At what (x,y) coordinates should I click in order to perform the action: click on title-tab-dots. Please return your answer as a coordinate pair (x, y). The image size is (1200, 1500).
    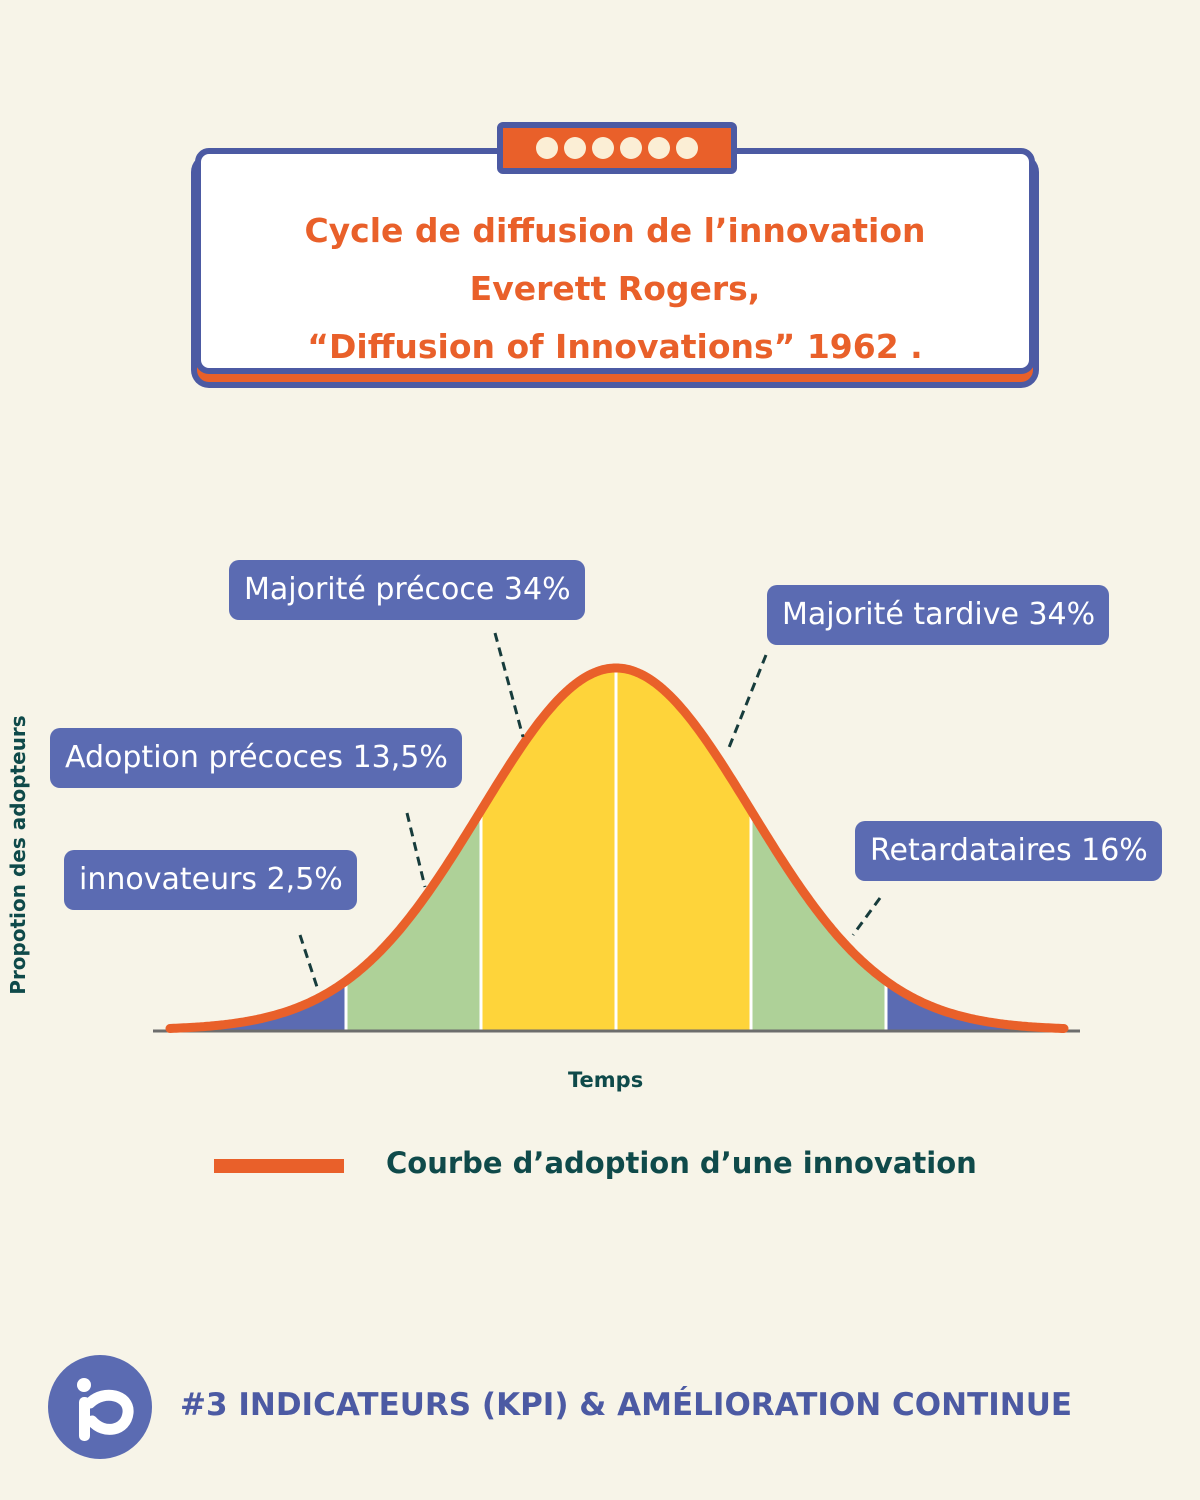
    Looking at the image, I should click on (617, 148).